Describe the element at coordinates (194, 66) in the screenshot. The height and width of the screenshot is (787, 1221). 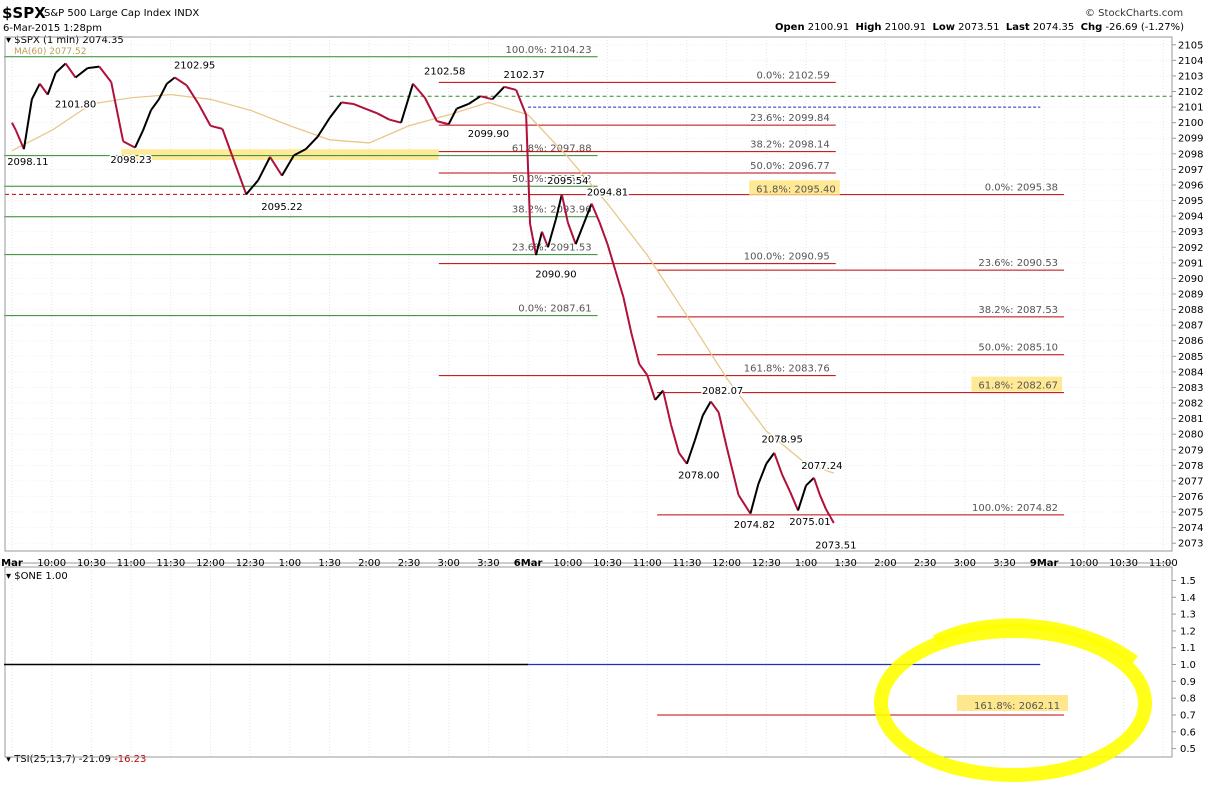
I see `price-label: 2102.95` at that location.